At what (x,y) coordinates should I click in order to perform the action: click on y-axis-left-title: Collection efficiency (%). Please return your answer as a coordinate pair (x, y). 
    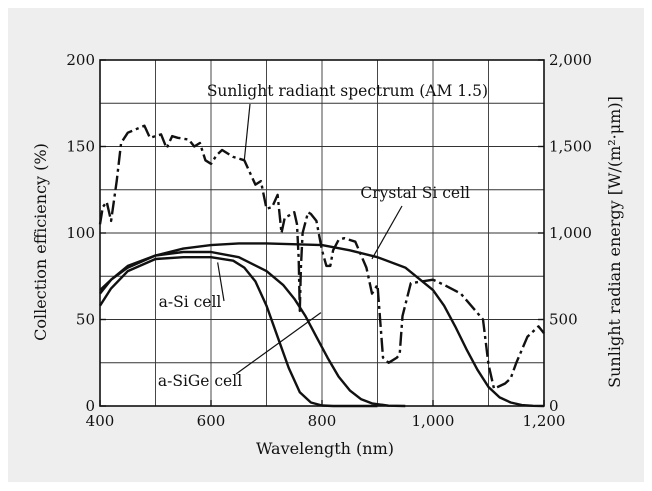
    Looking at the image, I should click on (40, 242).